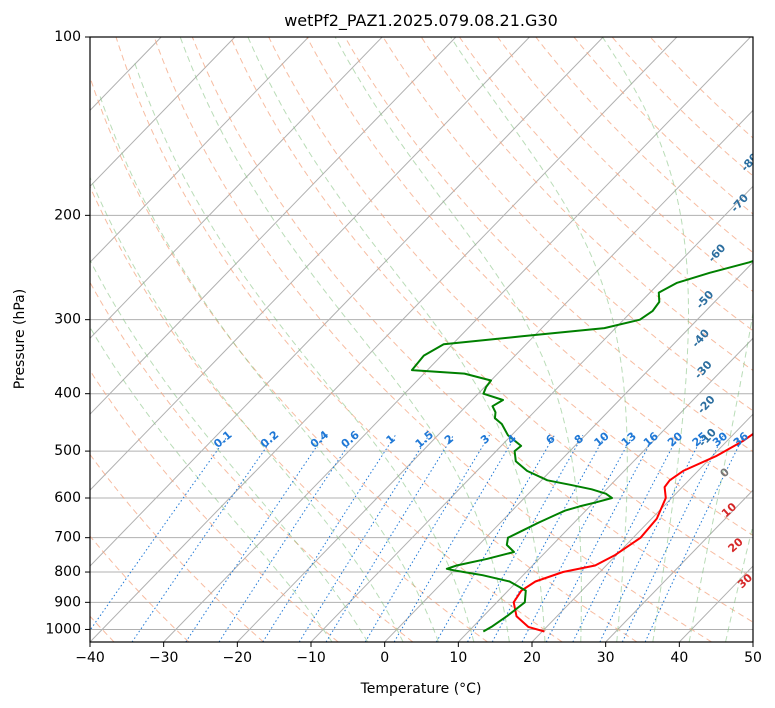 This screenshot has width=775, height=708. Describe the element at coordinates (67, 602) in the screenshot. I see `y-tick-label: 900` at that location.